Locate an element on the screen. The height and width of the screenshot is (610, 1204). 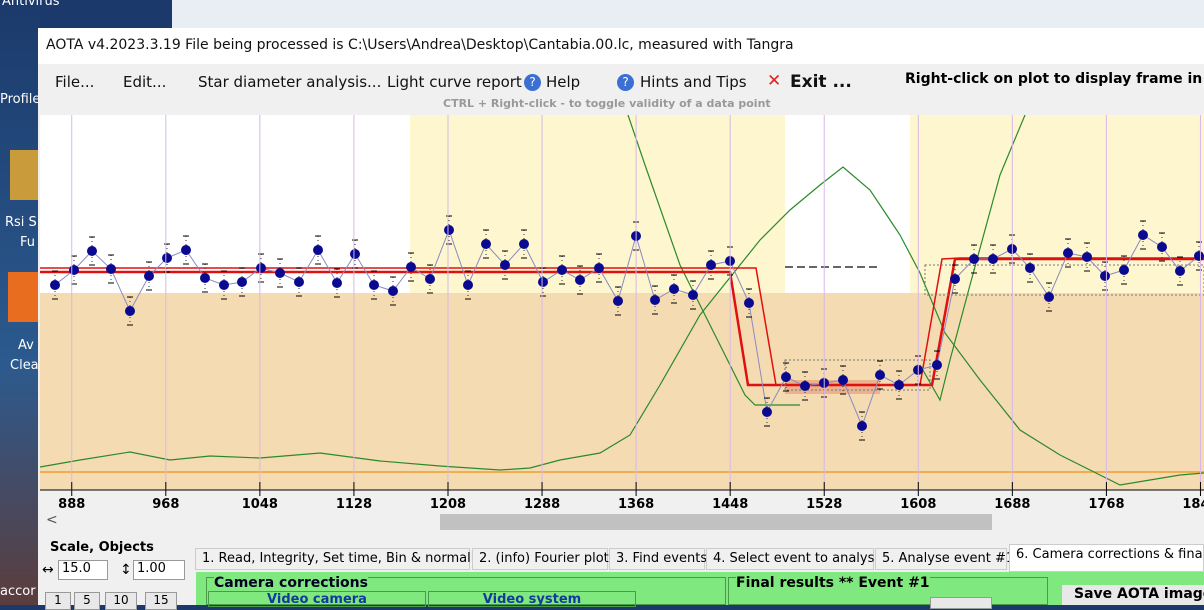
group-title: Final results ** Event #1 is located at coordinates (833, 583).